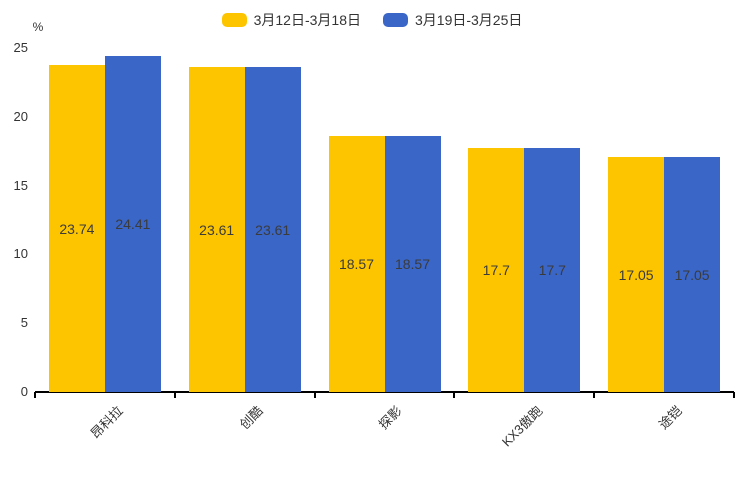 The height and width of the screenshot is (496, 744). I want to click on y-tick-label: 0, so click(24, 391).